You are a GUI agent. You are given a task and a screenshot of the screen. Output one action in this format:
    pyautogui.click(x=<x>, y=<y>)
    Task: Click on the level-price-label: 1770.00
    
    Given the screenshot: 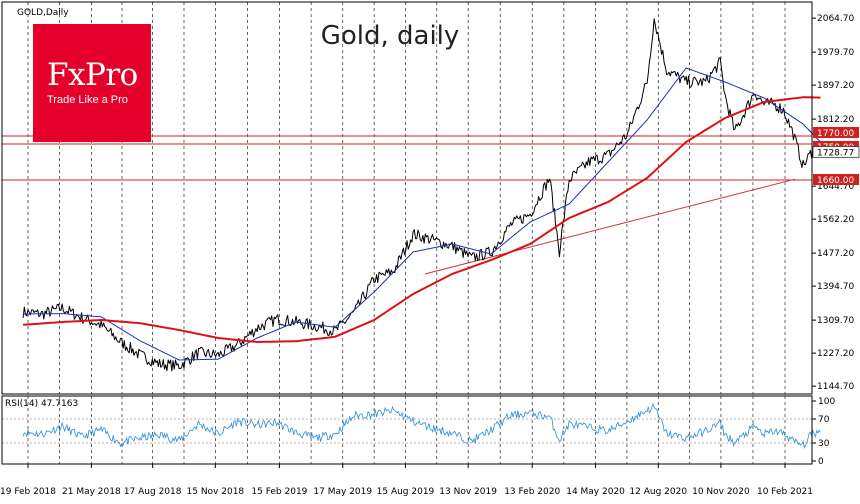 What is the action you would take?
    pyautogui.click(x=835, y=134)
    